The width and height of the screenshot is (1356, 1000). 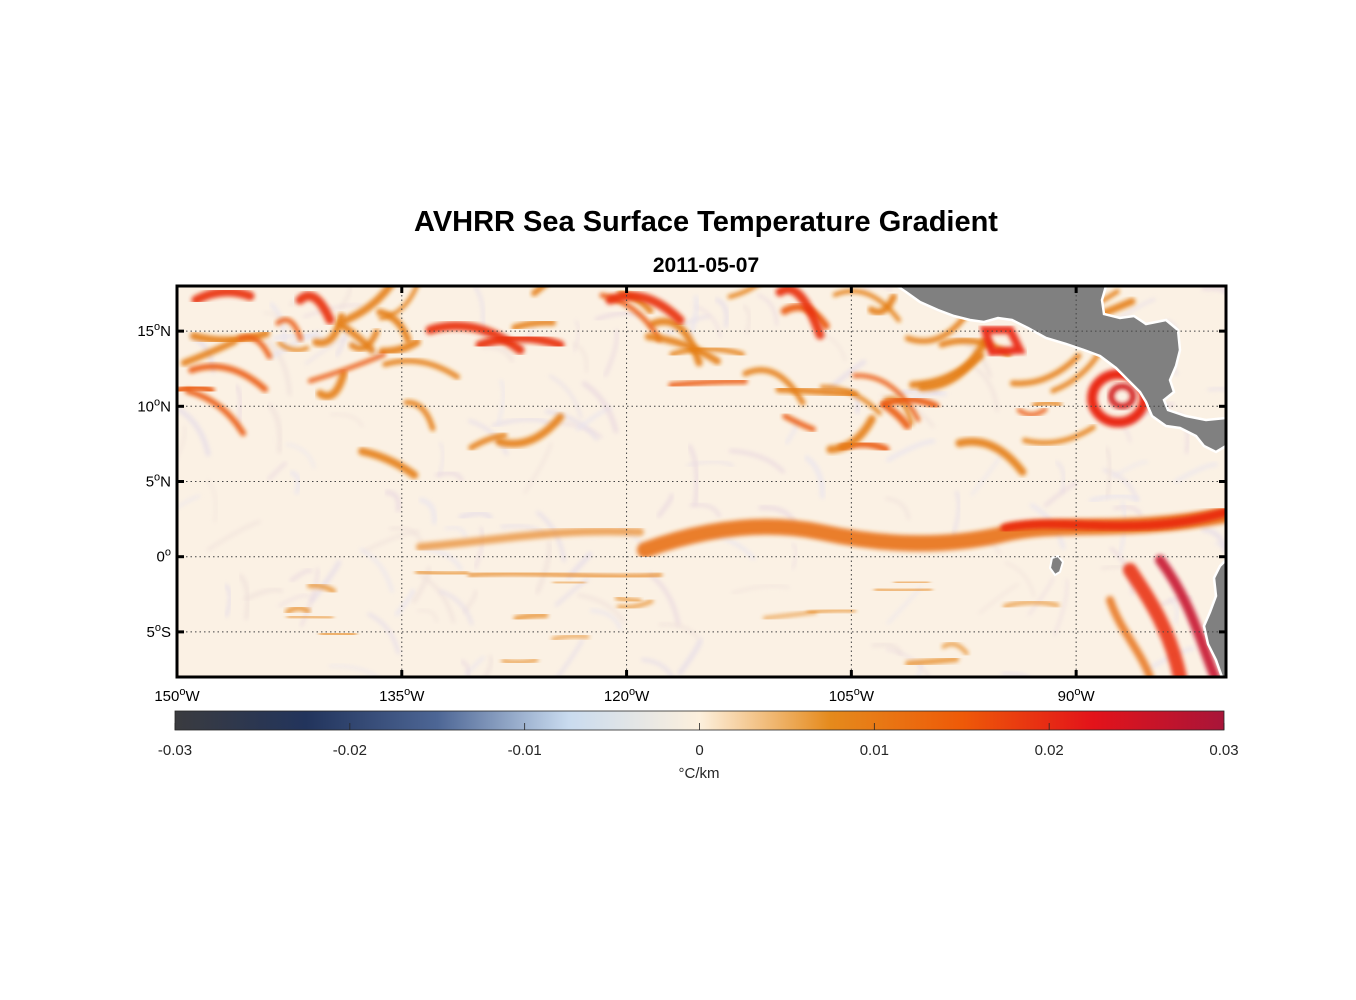 What do you see at coordinates (175, 750) in the screenshot?
I see `colorbar-tick-label: -0.03` at bounding box center [175, 750].